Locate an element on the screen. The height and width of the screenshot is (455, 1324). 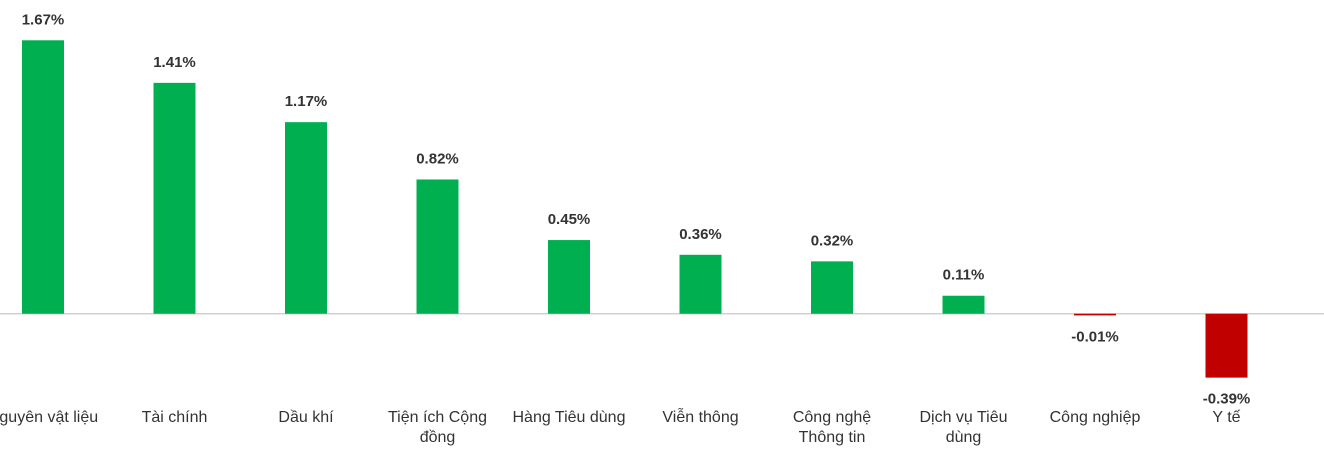
value-label: 1.67% is located at coordinates (43, 19).